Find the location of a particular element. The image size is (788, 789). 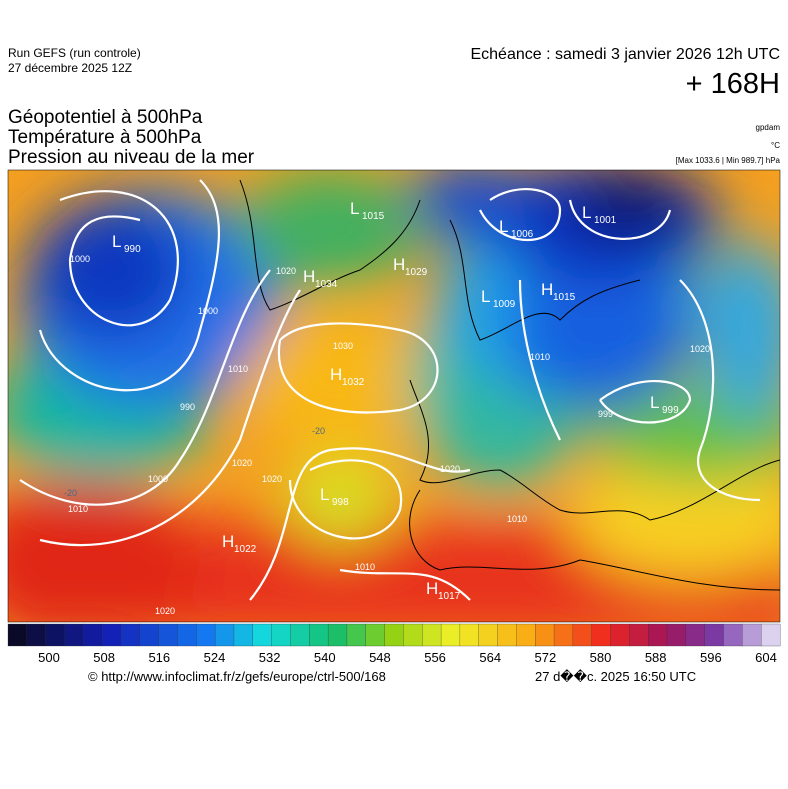

centre-value: 1009 is located at coordinates (504, 304).